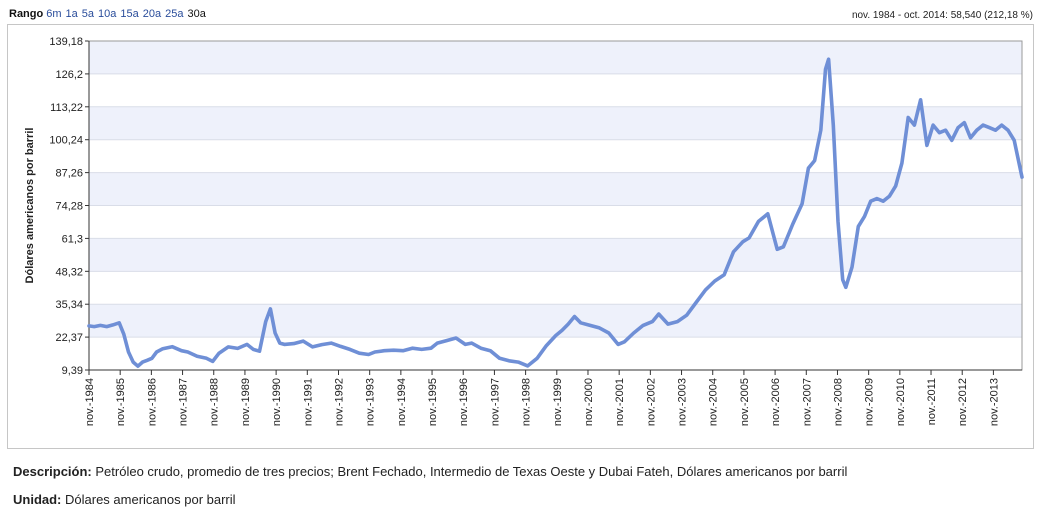 The height and width of the screenshot is (519, 1041). What do you see at coordinates (26, 14) in the screenshot?
I see `range-label: Rango` at bounding box center [26, 14].